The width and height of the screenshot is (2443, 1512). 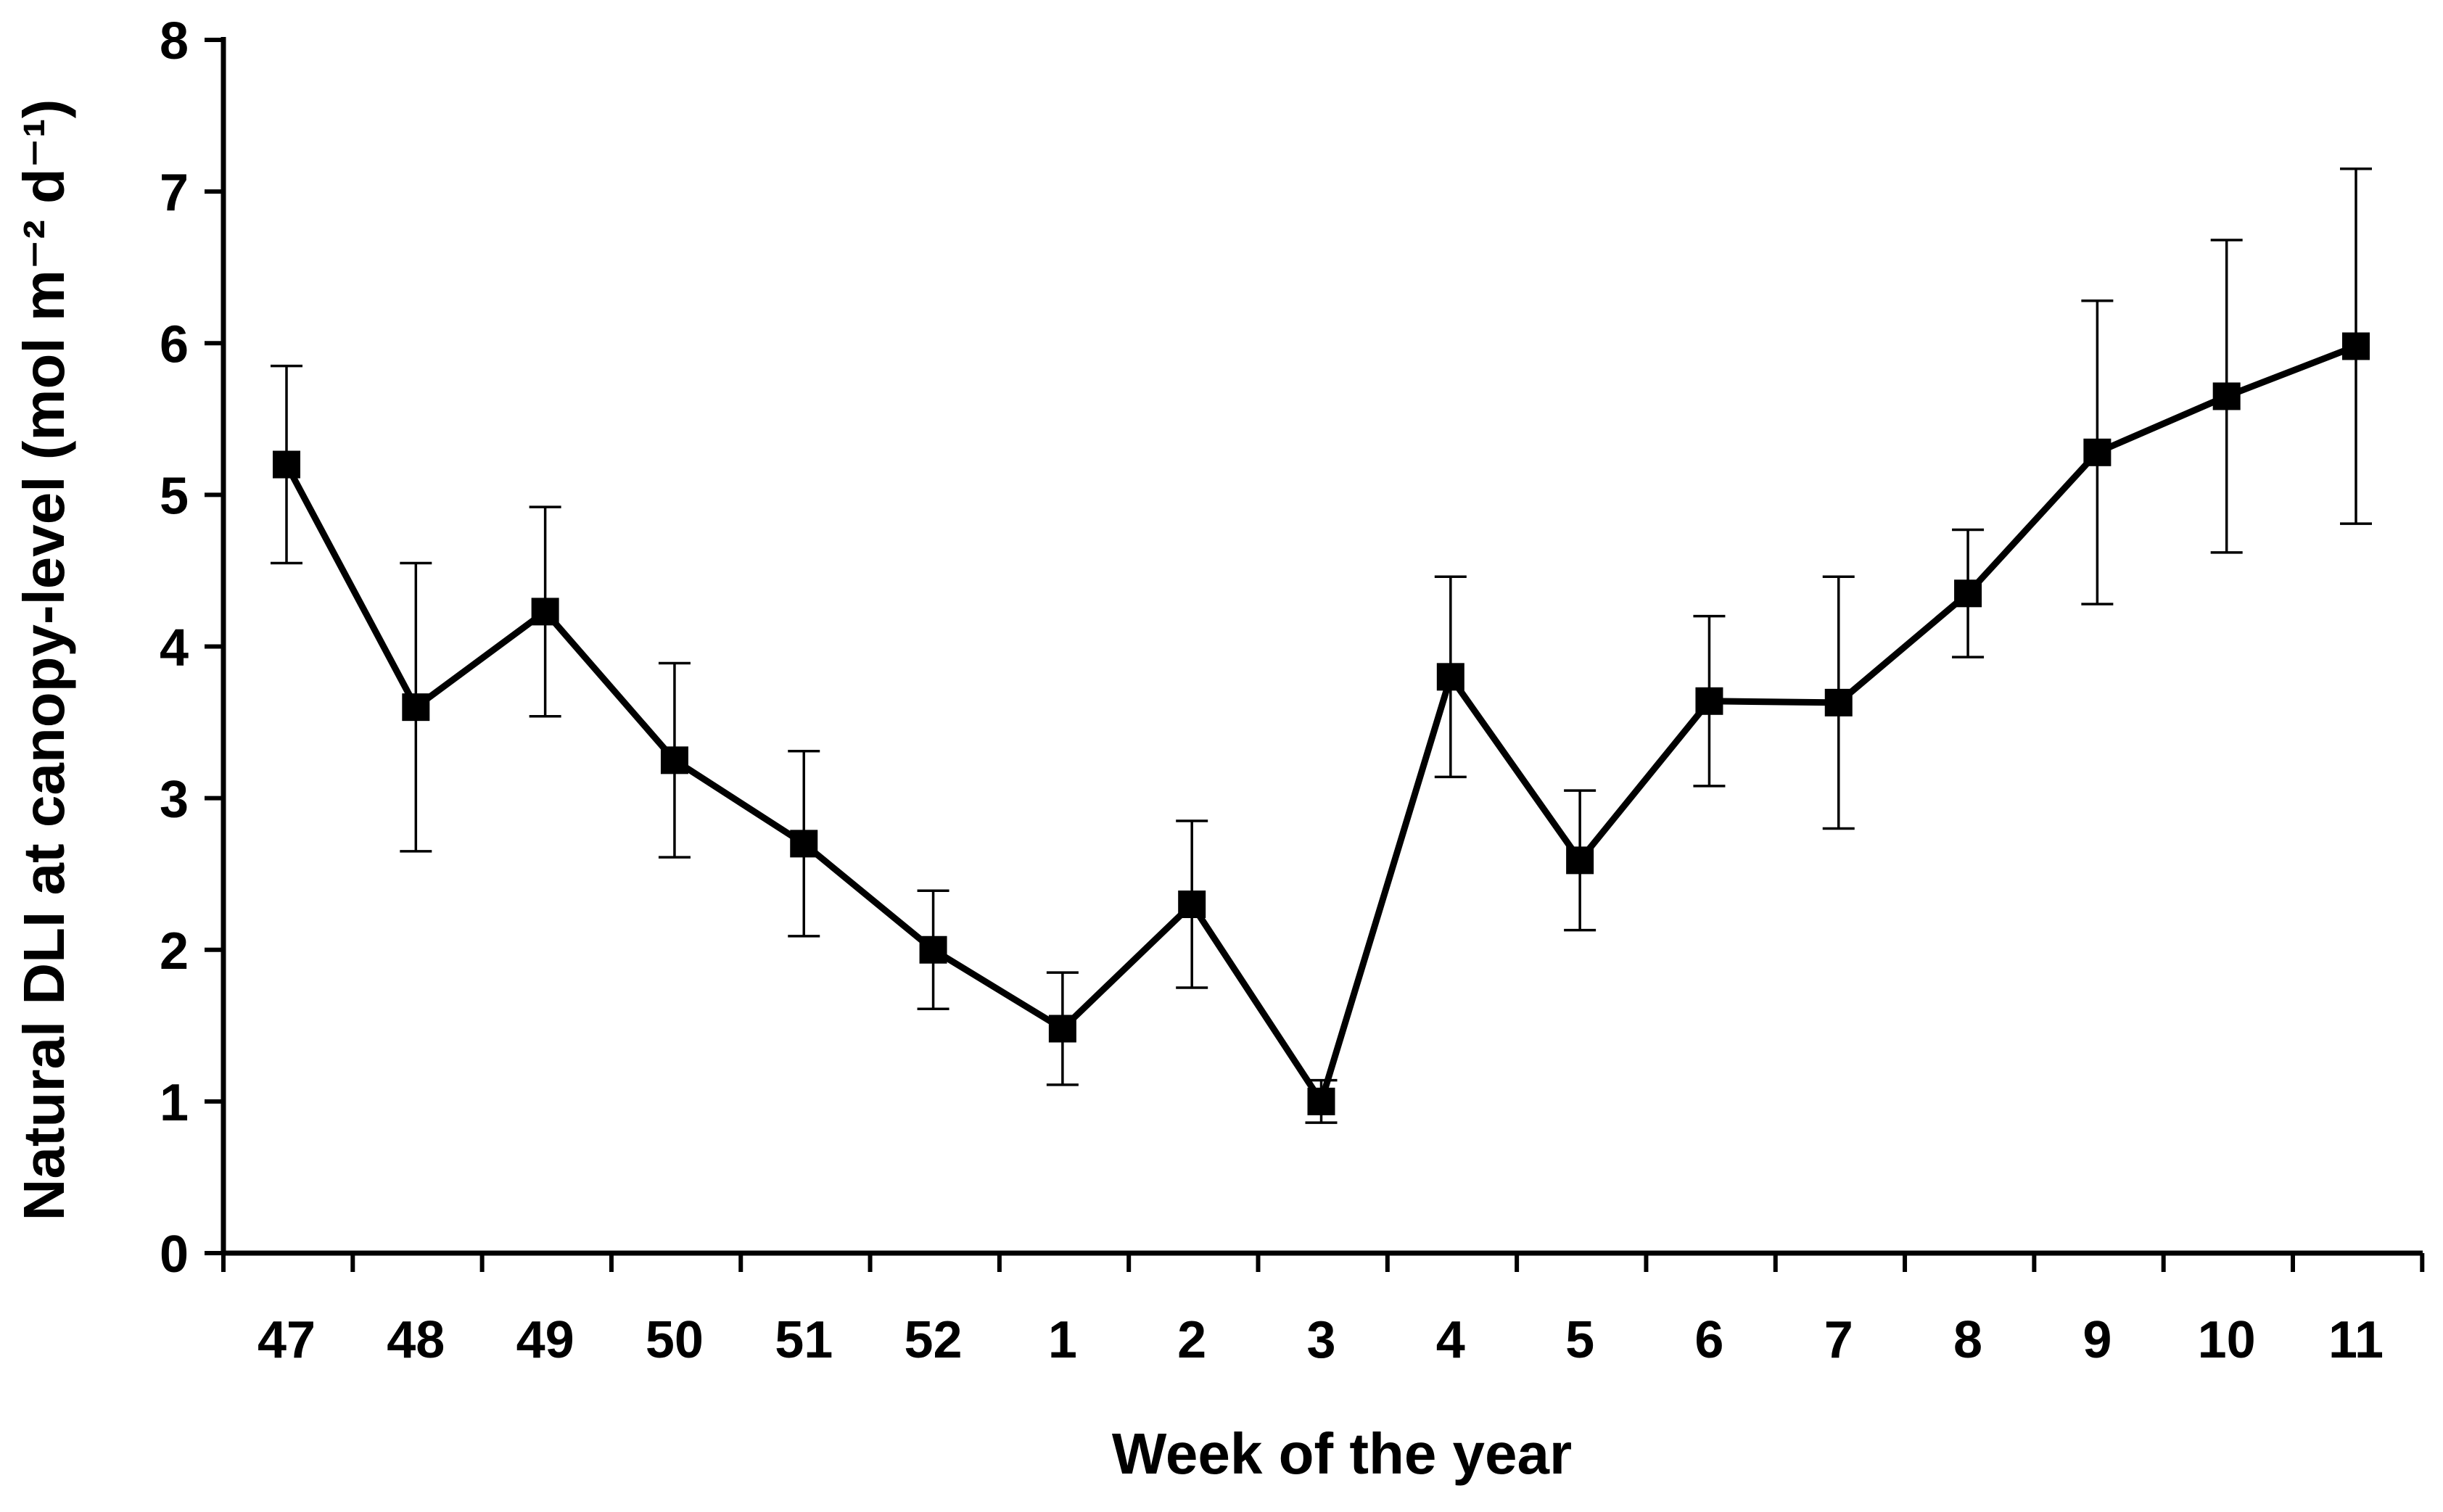 What do you see at coordinates (287, 1340) in the screenshot?
I see `x-tick-label: 47` at bounding box center [287, 1340].